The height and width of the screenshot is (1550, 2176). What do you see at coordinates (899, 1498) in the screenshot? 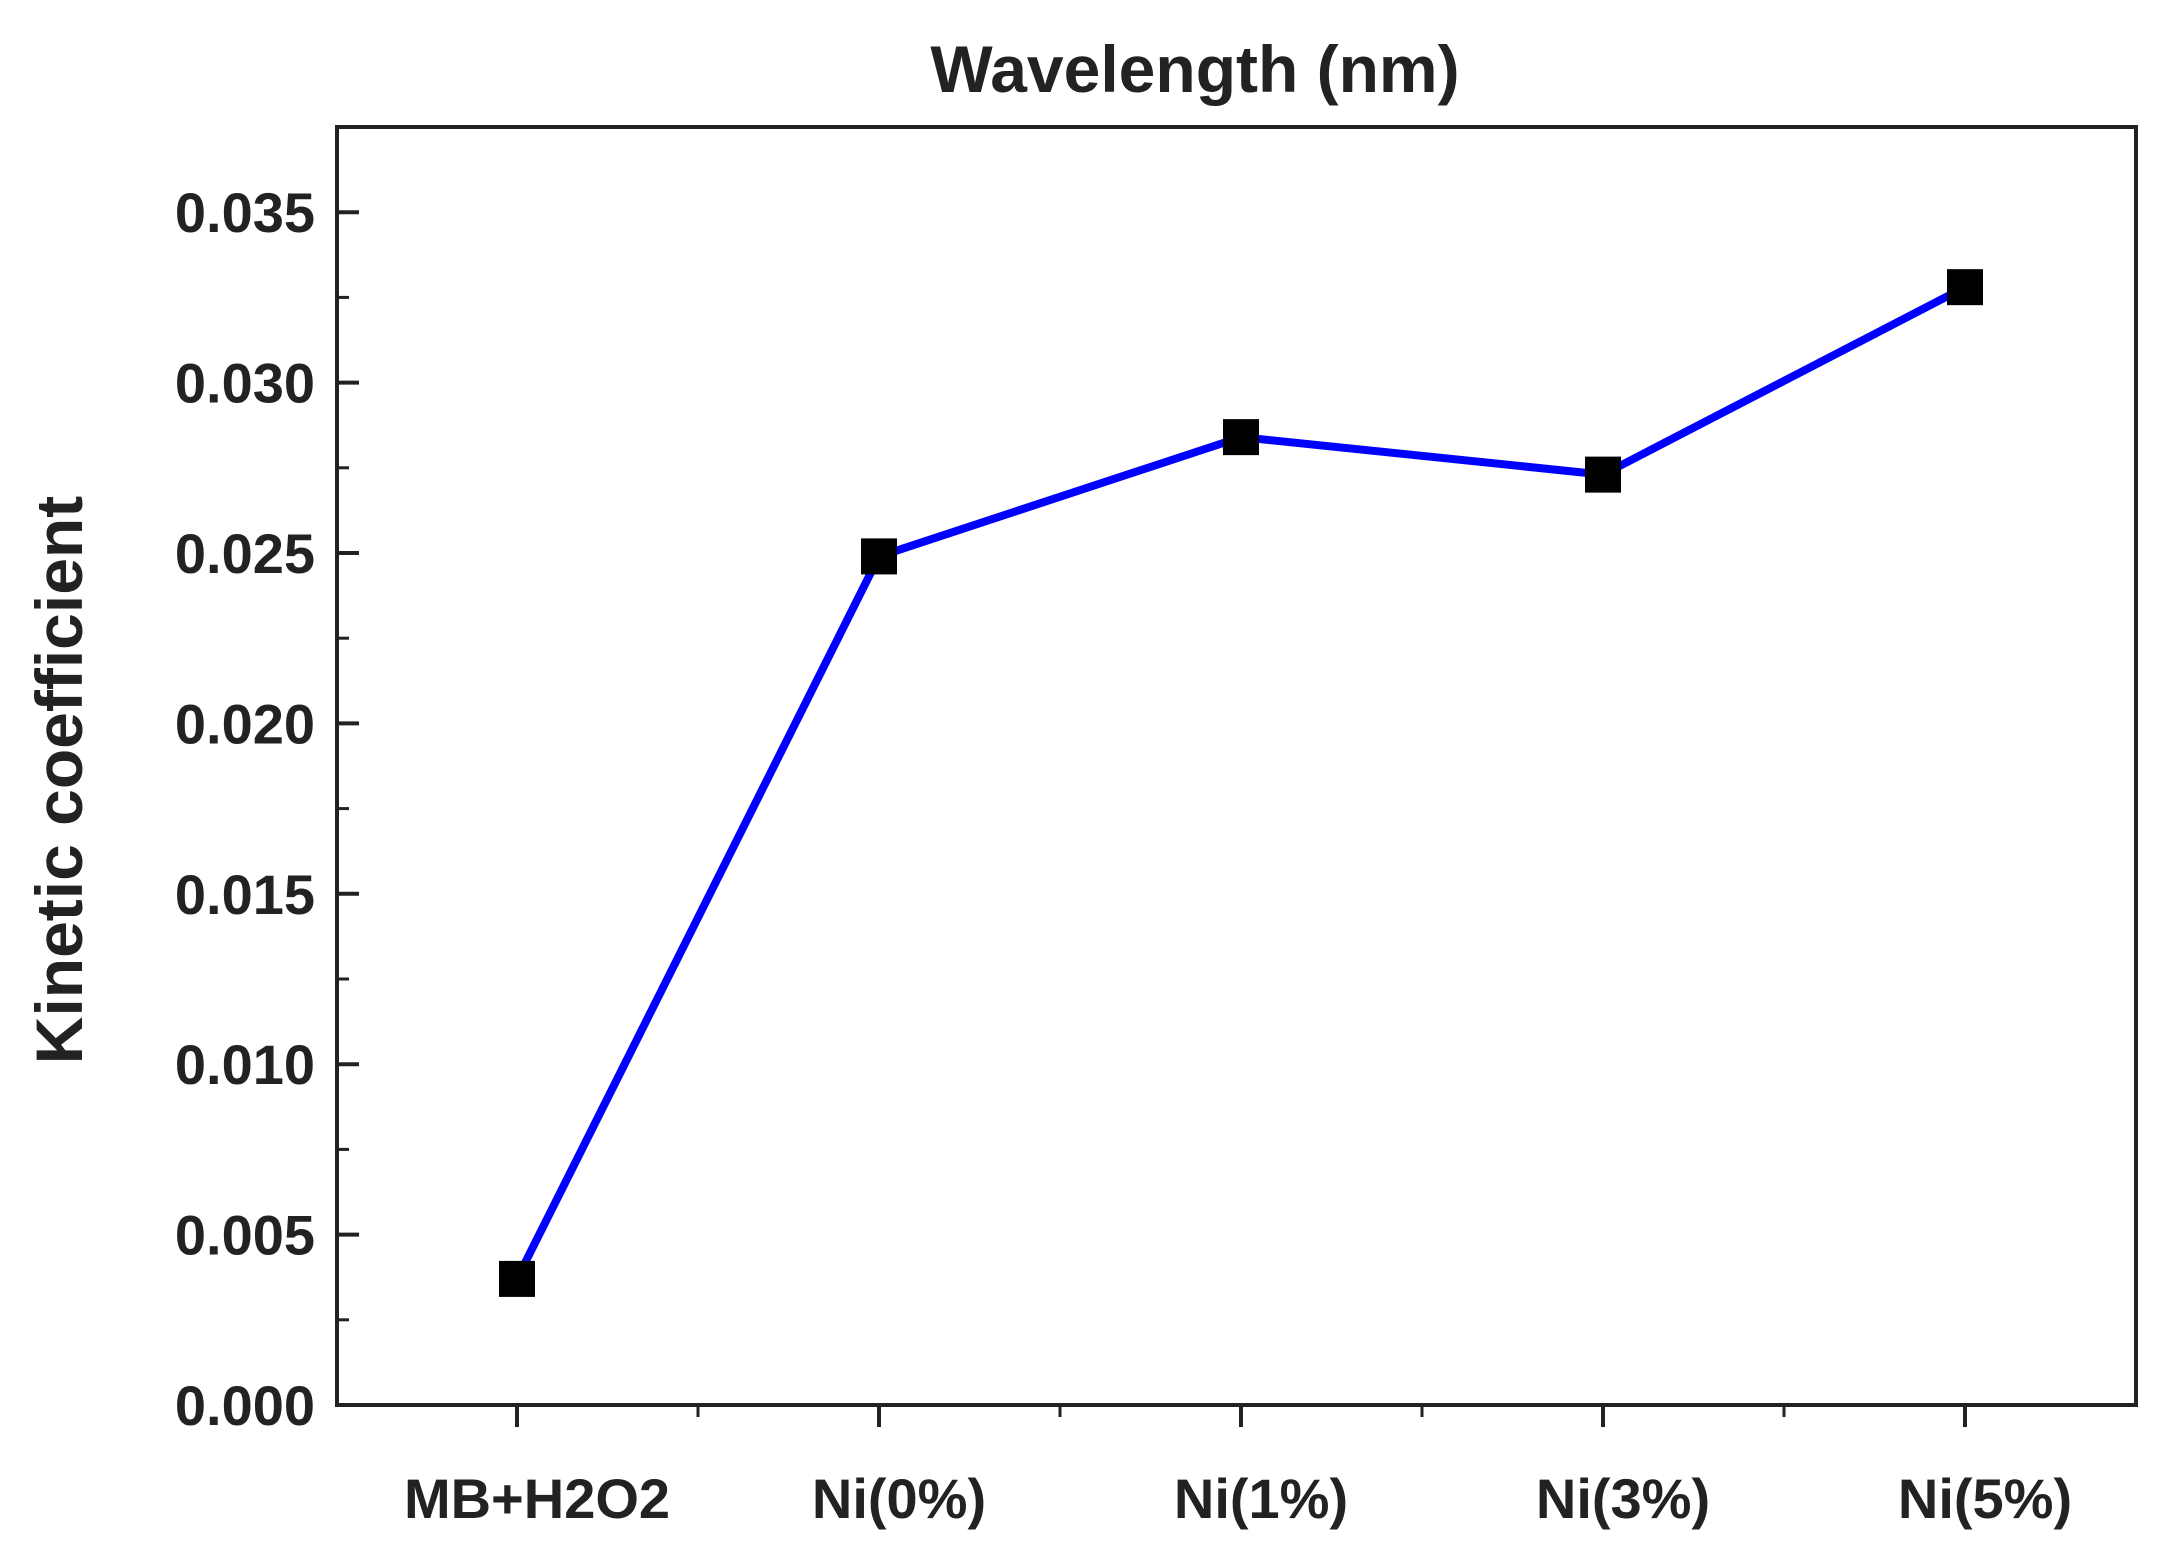
I see `x-tick-label: Ni(0%)` at bounding box center [899, 1498].